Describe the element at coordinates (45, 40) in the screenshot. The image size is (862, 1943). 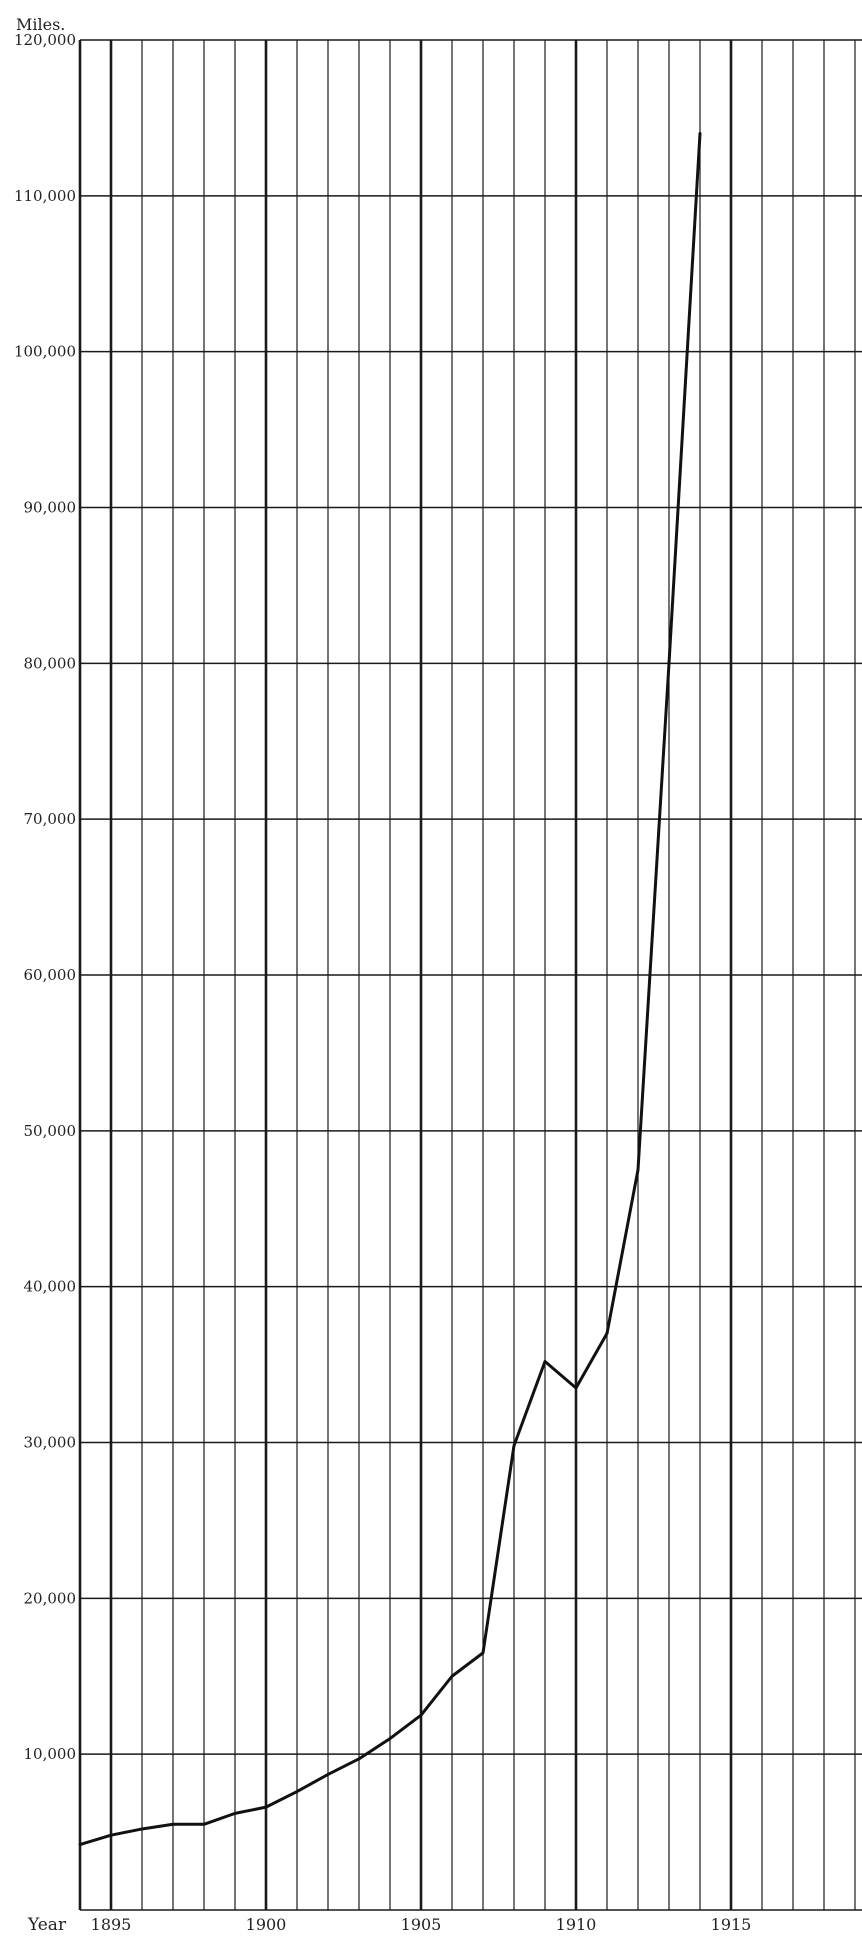
I see `y-tick-label: 120,000` at that location.